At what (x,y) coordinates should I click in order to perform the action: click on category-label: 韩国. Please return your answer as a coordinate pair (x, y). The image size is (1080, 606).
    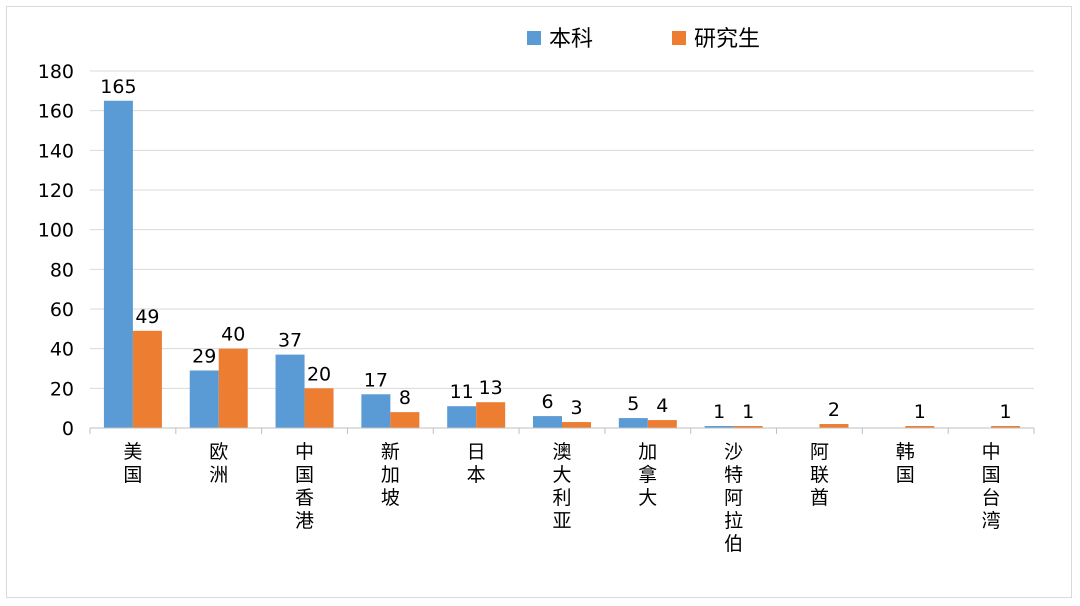
    Looking at the image, I should click on (905, 463).